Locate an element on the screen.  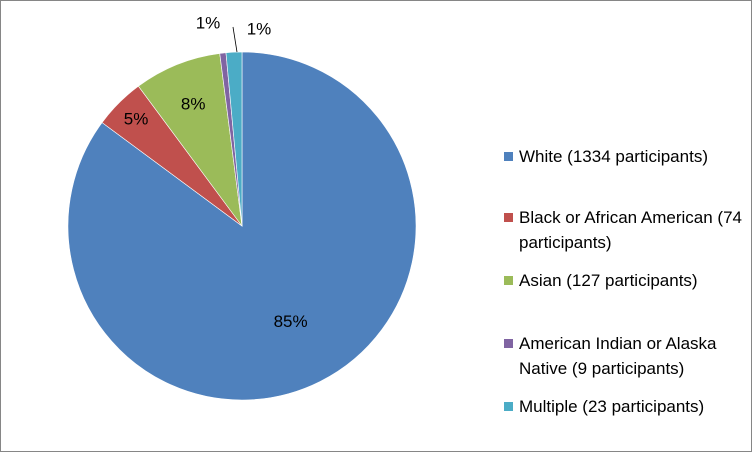
legend-item-asian: Asian (127 participants) is located at coordinates (621, 280).